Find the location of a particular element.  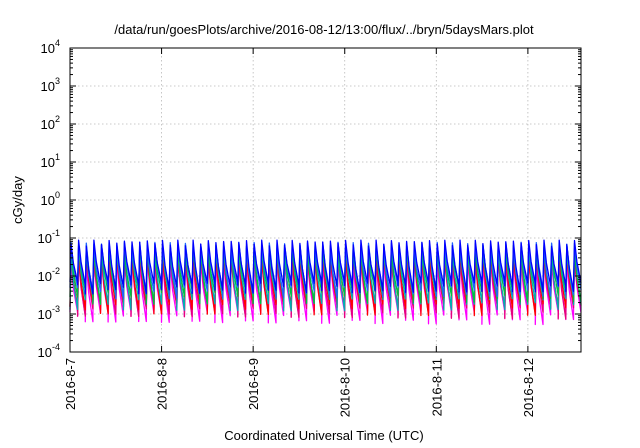

y-tick-label: 10² is located at coordinates (50, 123).